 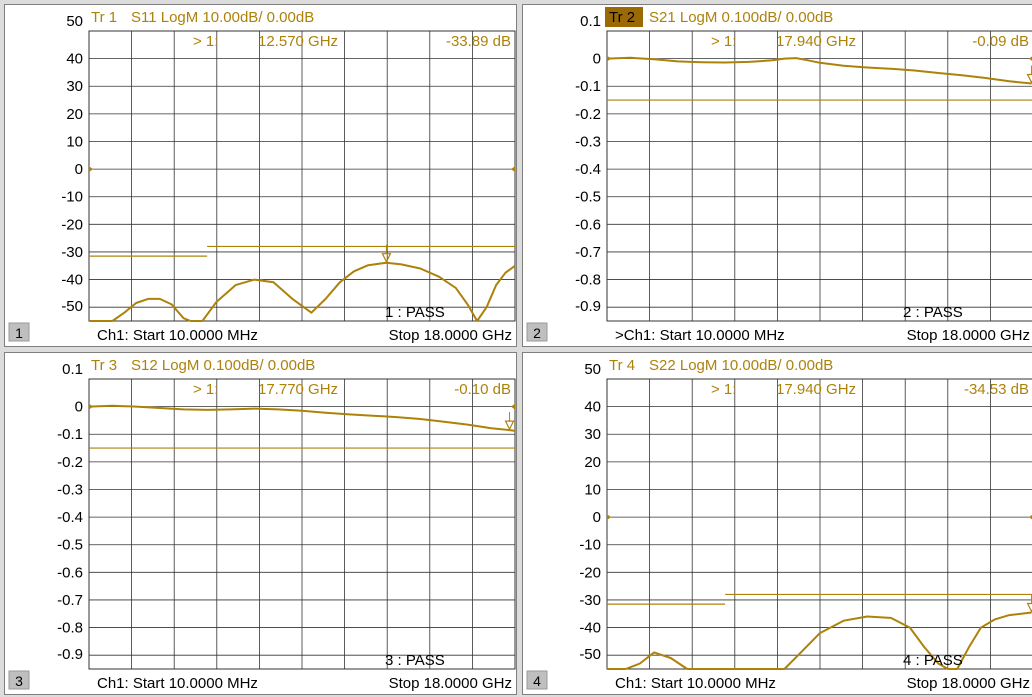 I want to click on limit-test-result: 2 : PASS, so click(x=933, y=312).